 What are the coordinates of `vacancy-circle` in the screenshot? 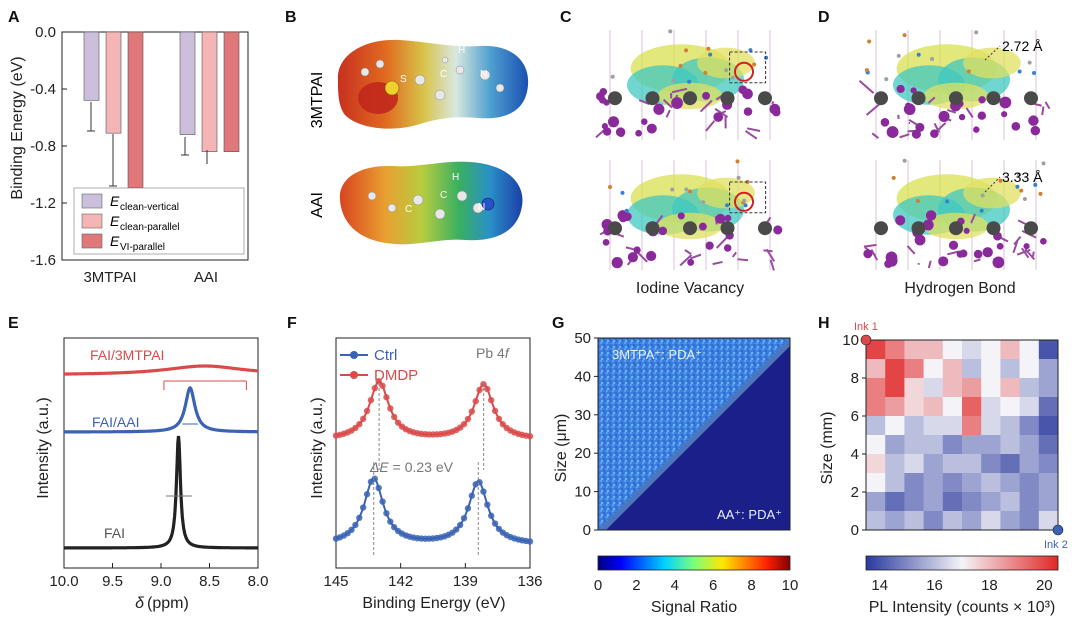 It's located at (744, 201).